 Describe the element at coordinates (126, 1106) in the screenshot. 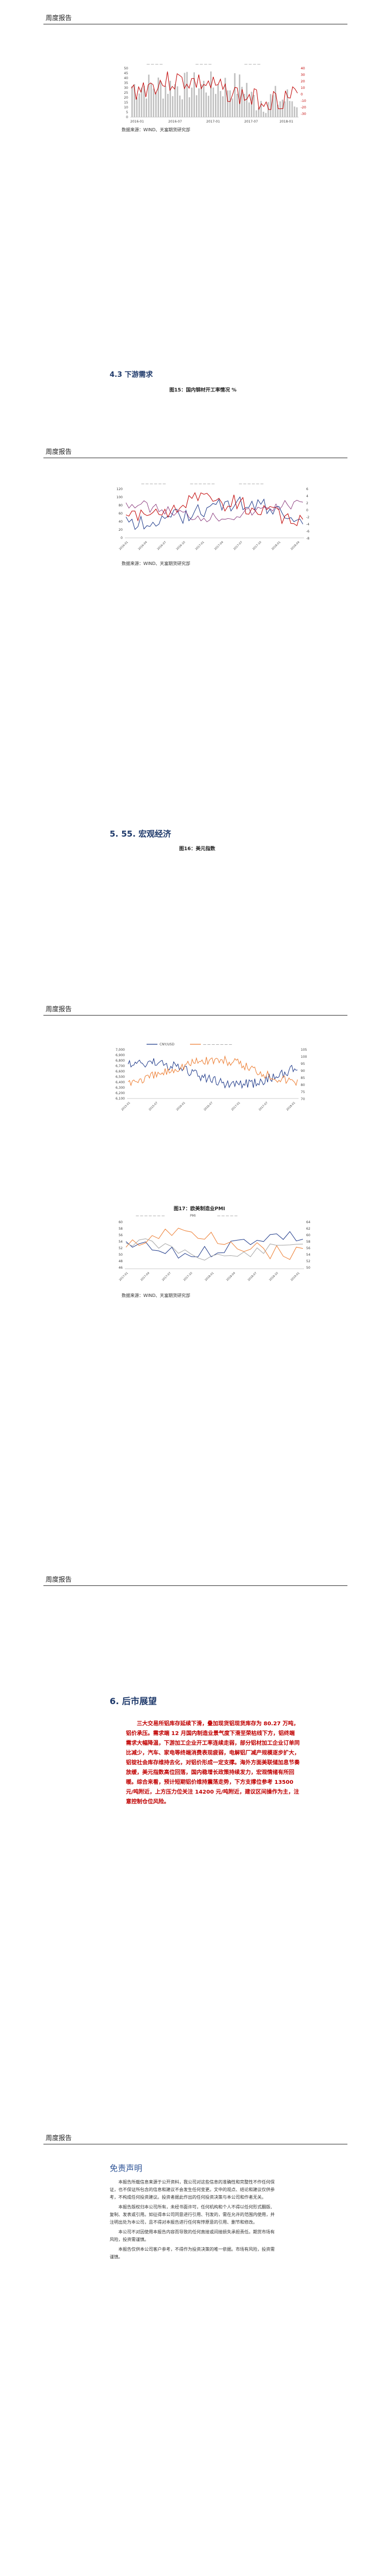

I see `x-tick-label: 2015-01` at that location.